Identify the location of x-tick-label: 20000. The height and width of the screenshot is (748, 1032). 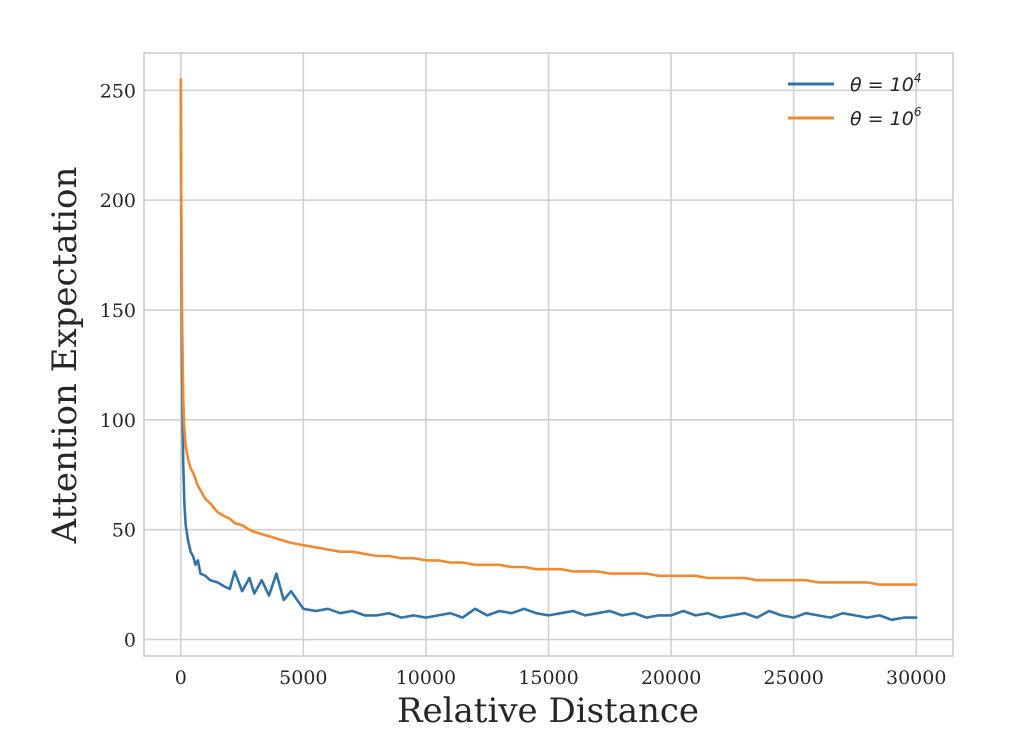
(671, 678).